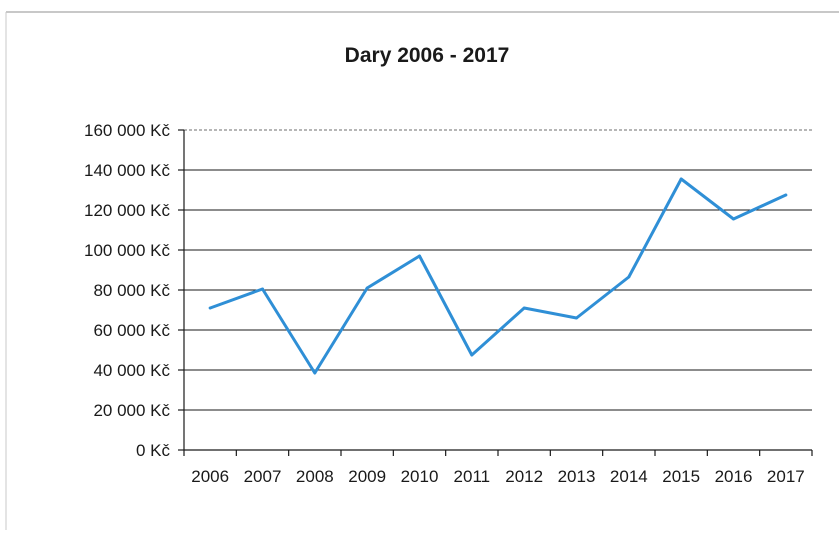 The image size is (839, 535). Describe the element at coordinates (127, 210) in the screenshot. I see `y-tick-label: 120 000 Kč` at that location.